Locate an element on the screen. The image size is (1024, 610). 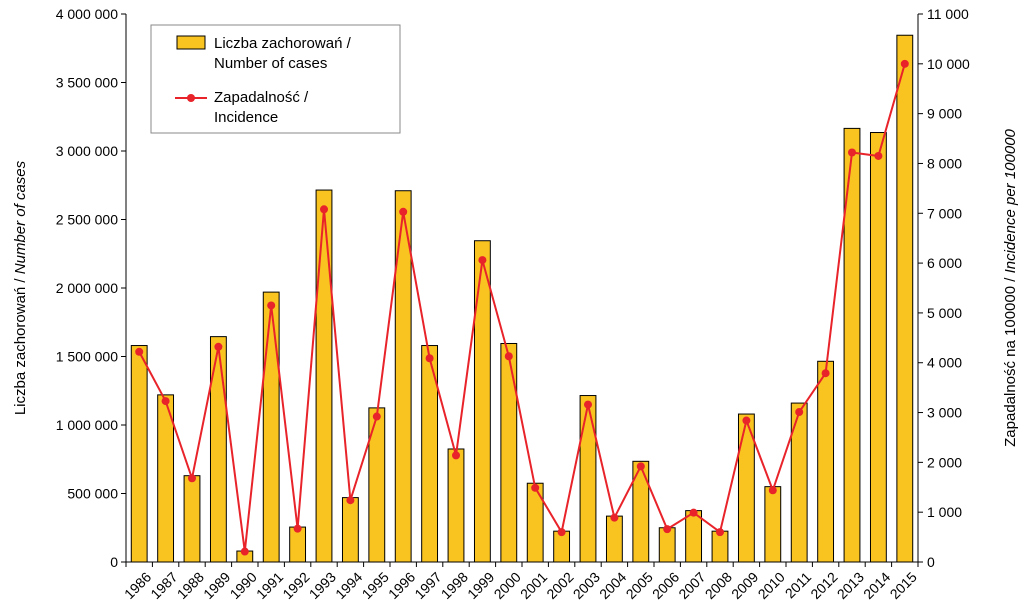
right-tick-label: 5 000 is located at coordinates (944, 313).